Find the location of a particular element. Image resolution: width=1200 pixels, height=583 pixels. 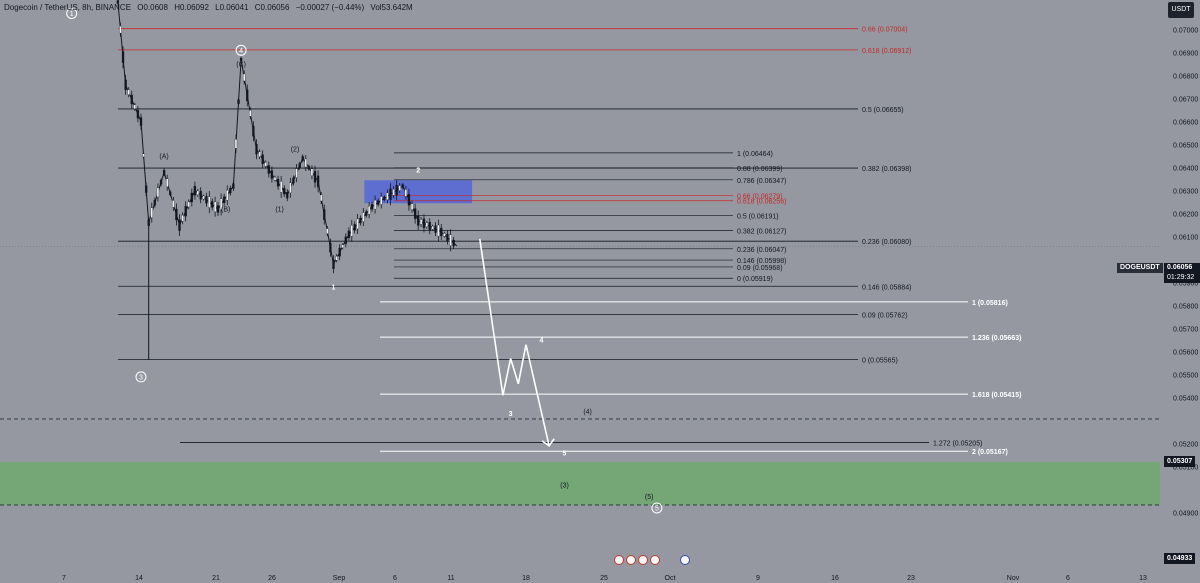

wave-label: (4) is located at coordinates (587, 412).